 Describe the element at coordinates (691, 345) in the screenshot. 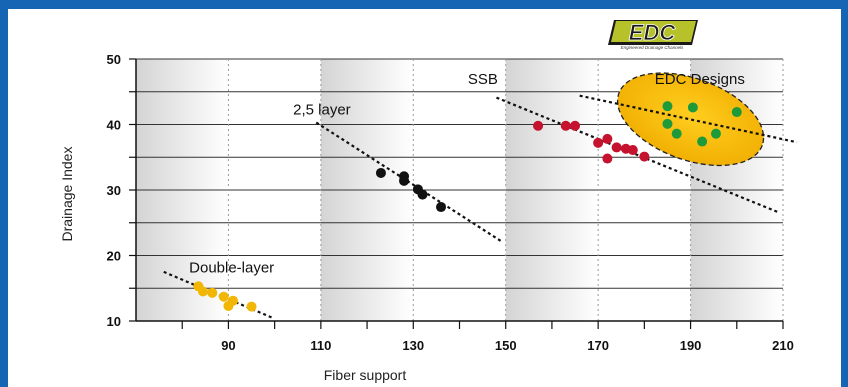

I see `x-tick-label: 190` at that location.